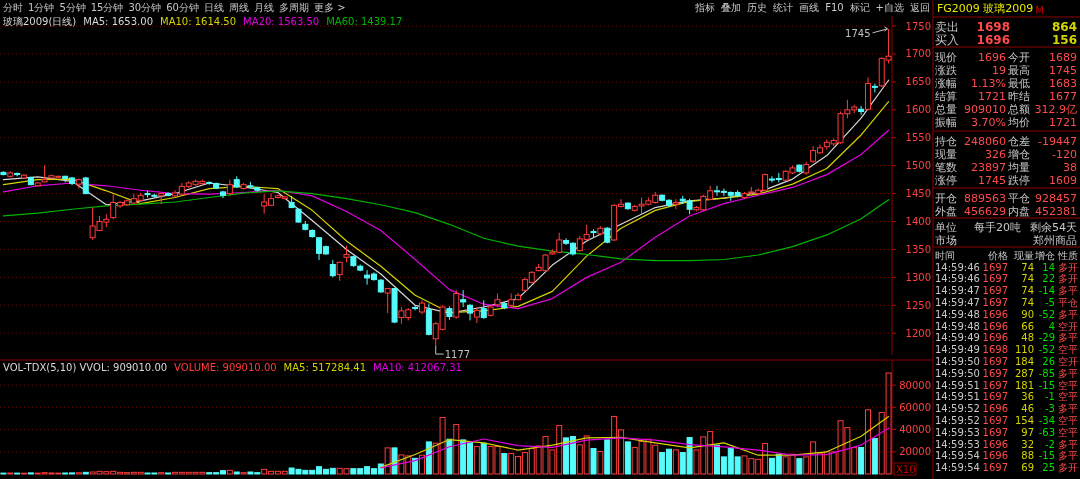 Image resolution: width=1080 pixels, height=479 pixels. Describe the element at coordinates (906, 469) in the screenshot. I see `text: X10` at that location.